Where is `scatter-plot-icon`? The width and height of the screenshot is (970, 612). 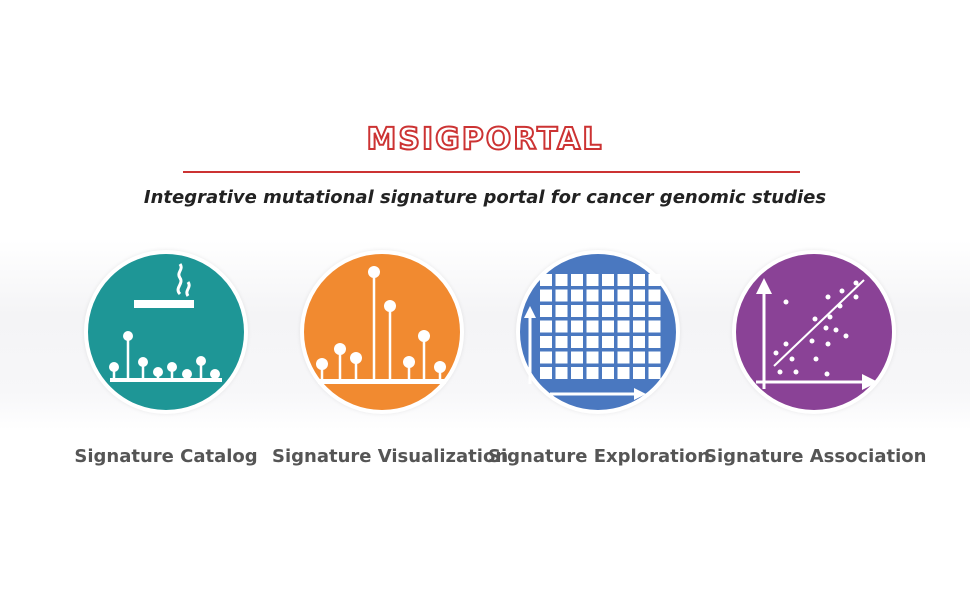 scatter-plot-icon is located at coordinates (814, 332).